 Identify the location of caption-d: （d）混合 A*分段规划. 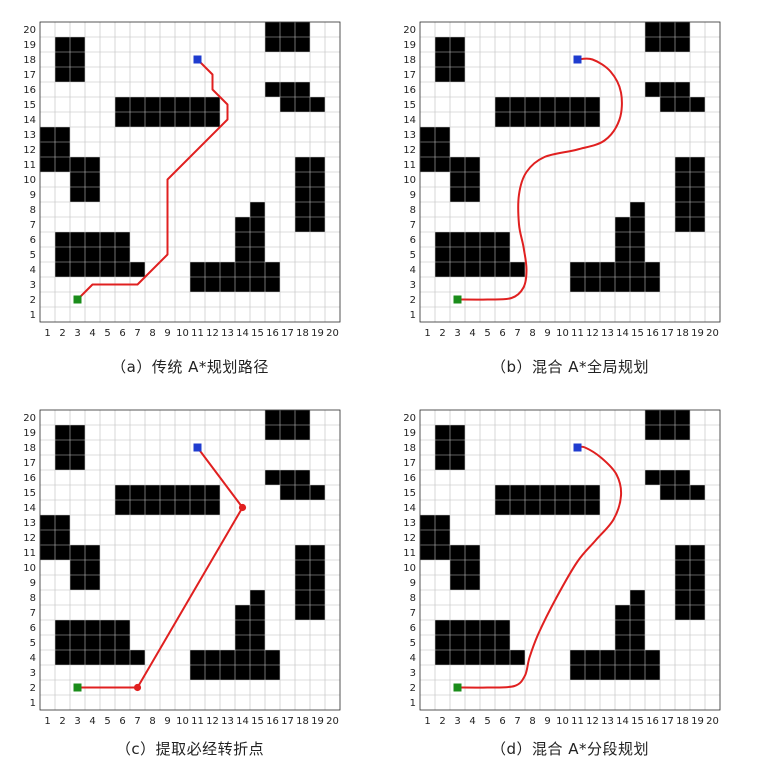
(570, 749).